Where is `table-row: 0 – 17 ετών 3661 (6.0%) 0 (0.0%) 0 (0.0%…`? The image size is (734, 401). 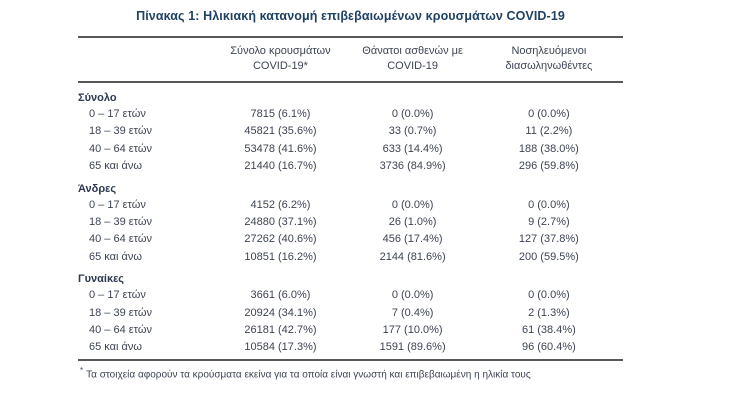
table-row: 0 – 17 ετών 3661 (6.0%) 0 (0.0%) 0 (0.0%… is located at coordinates (350, 295).